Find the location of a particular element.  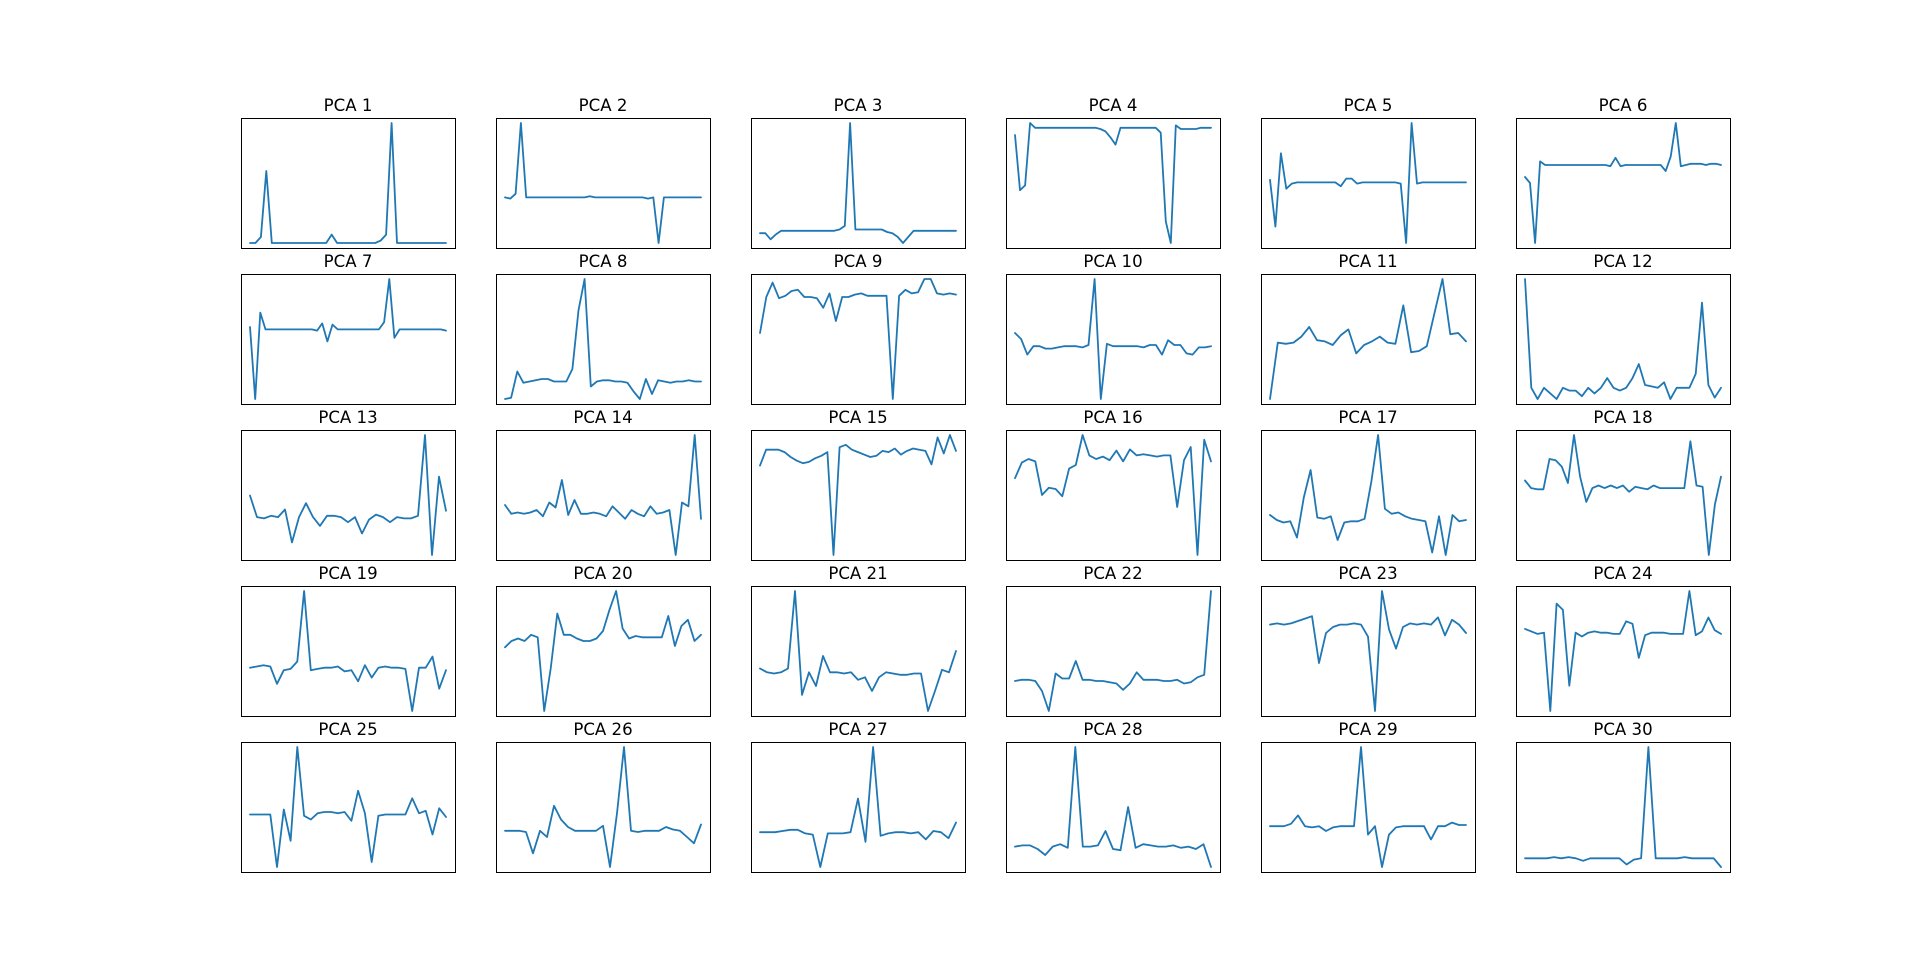

pca-panel-3: PCA 3 is located at coordinates (858, 172).